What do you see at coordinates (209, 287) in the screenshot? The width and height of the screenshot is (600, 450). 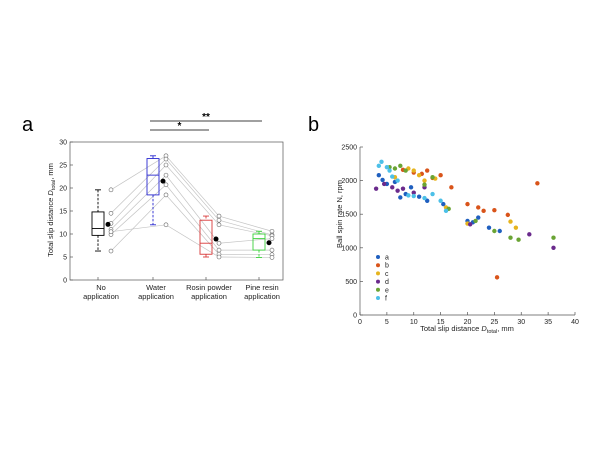 I see `x-tick-label: Rosin powder` at bounding box center [209, 287].